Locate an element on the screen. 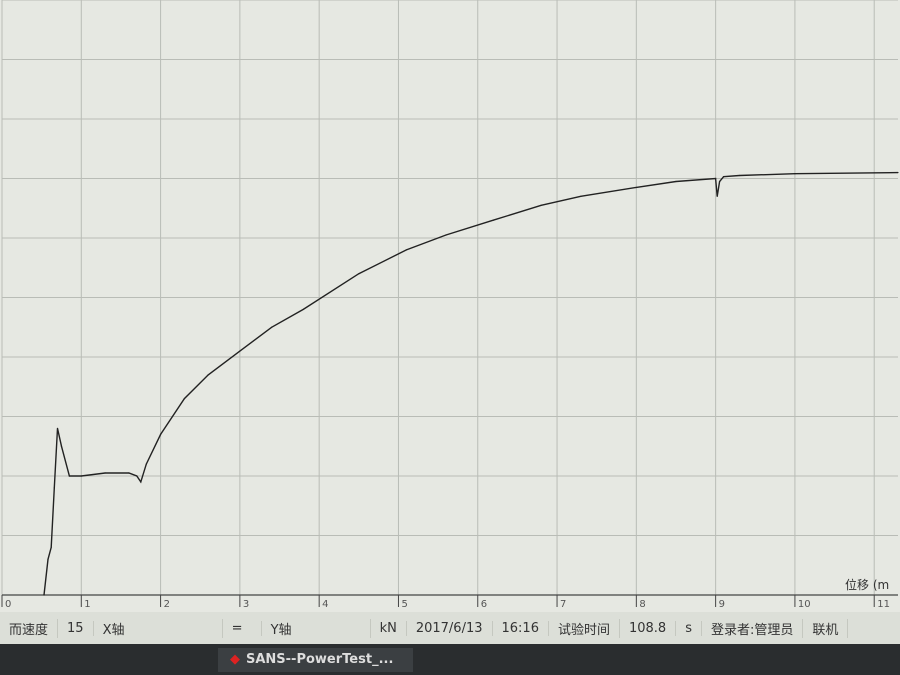 This screenshot has height=675, width=900. unit: kN is located at coordinates (389, 628).